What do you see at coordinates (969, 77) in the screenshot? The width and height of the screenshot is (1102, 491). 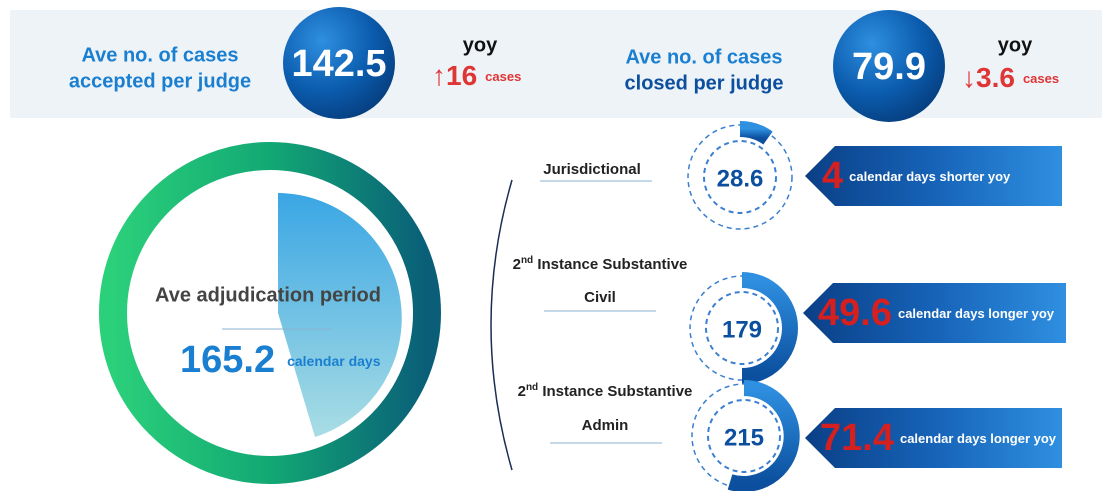 I see `arrow: ↓` at bounding box center [969, 77].